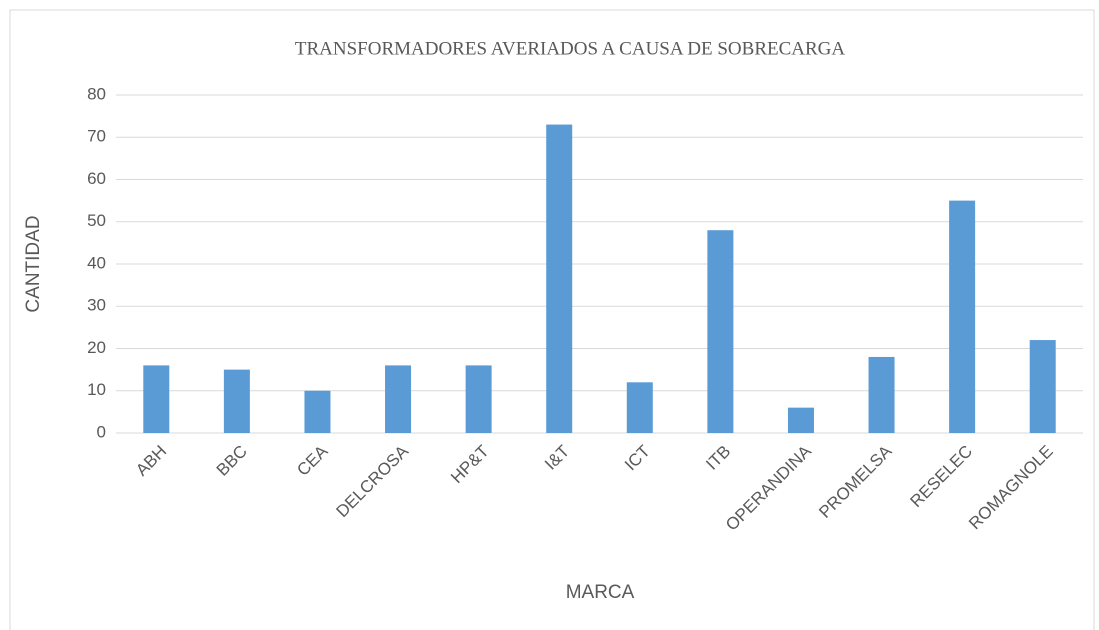 The width and height of the screenshot is (1099, 630). What do you see at coordinates (96, 389) in the screenshot?
I see `y-tick-label: 10` at bounding box center [96, 389].